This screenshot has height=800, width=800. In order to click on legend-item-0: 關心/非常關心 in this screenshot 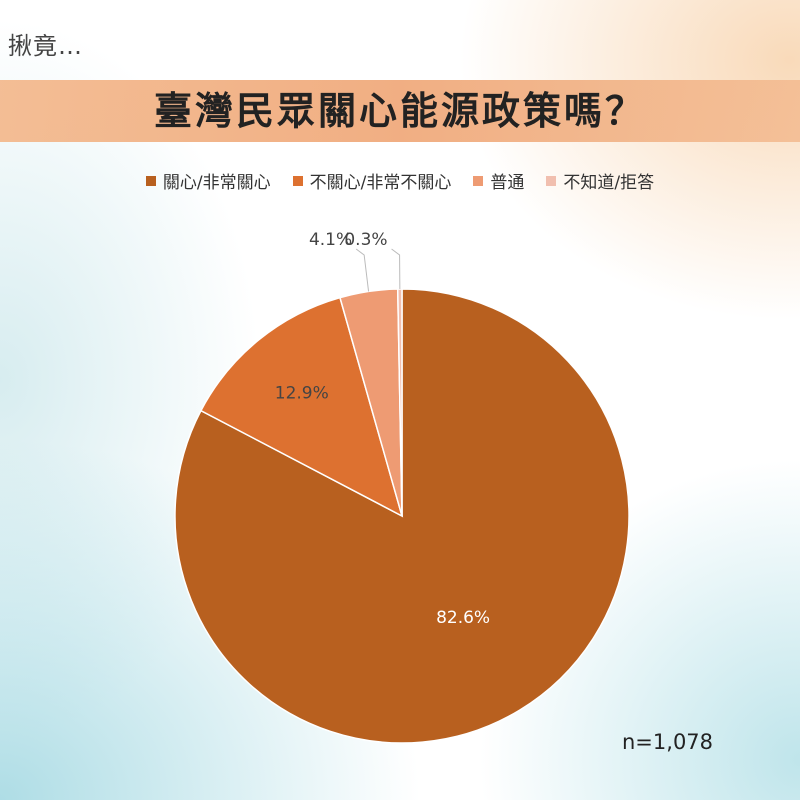, I will do `click(208, 180)`.